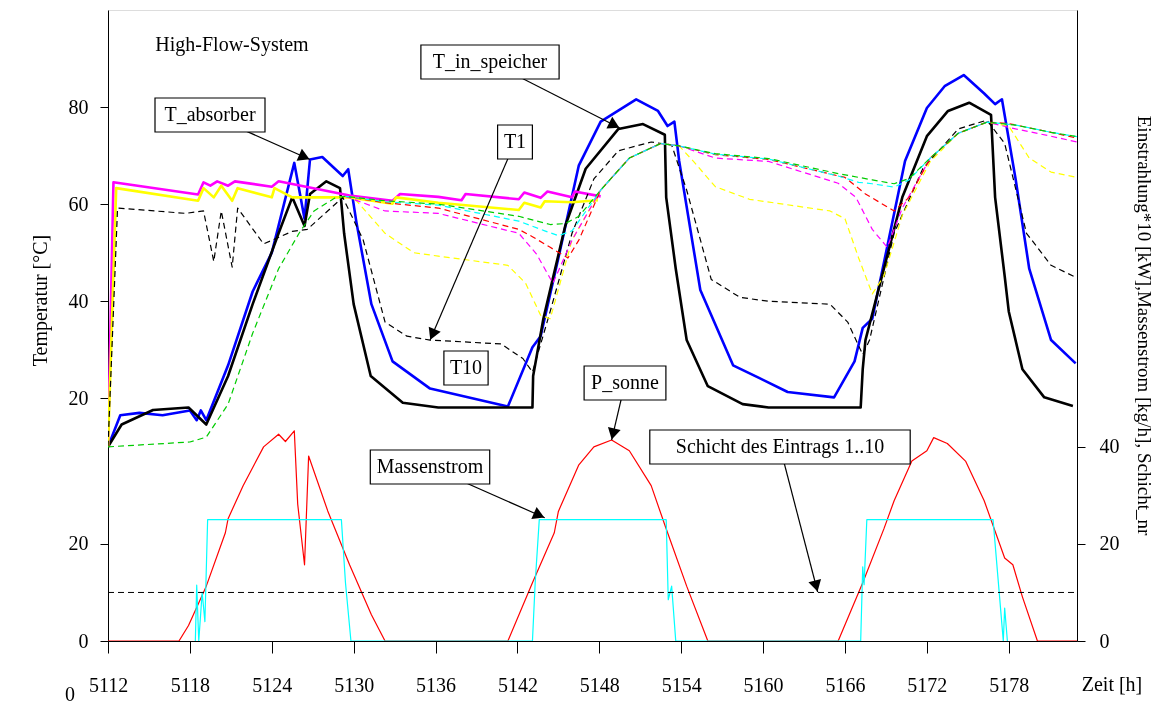  I want to click on y2-tick-label: 20, so click(1109, 543).